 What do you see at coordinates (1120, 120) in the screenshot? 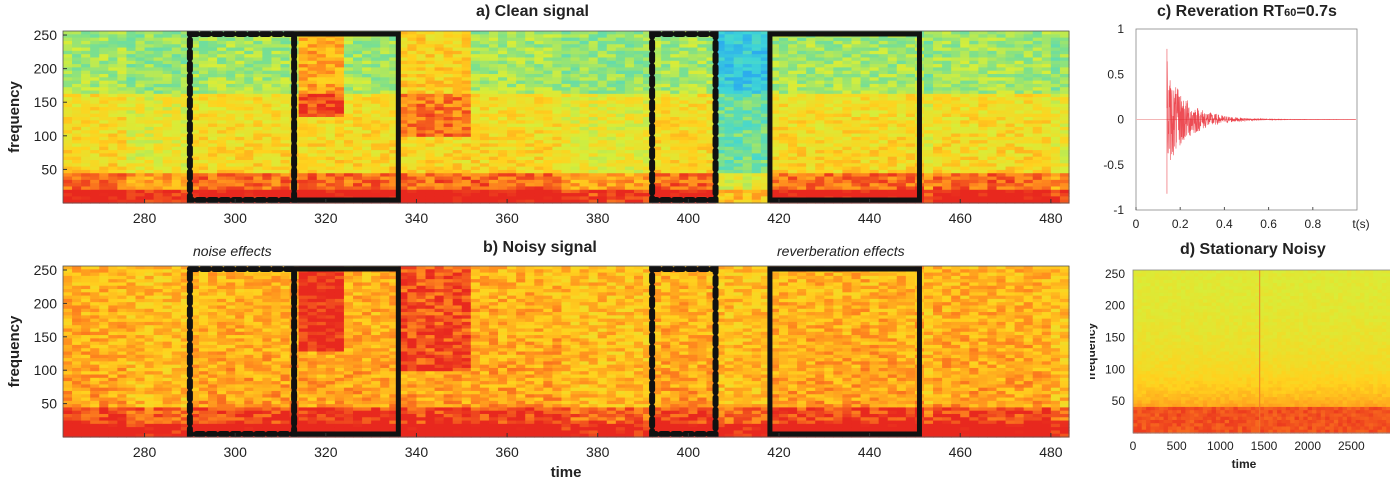
I see `y-tick-label: 0` at bounding box center [1120, 120].